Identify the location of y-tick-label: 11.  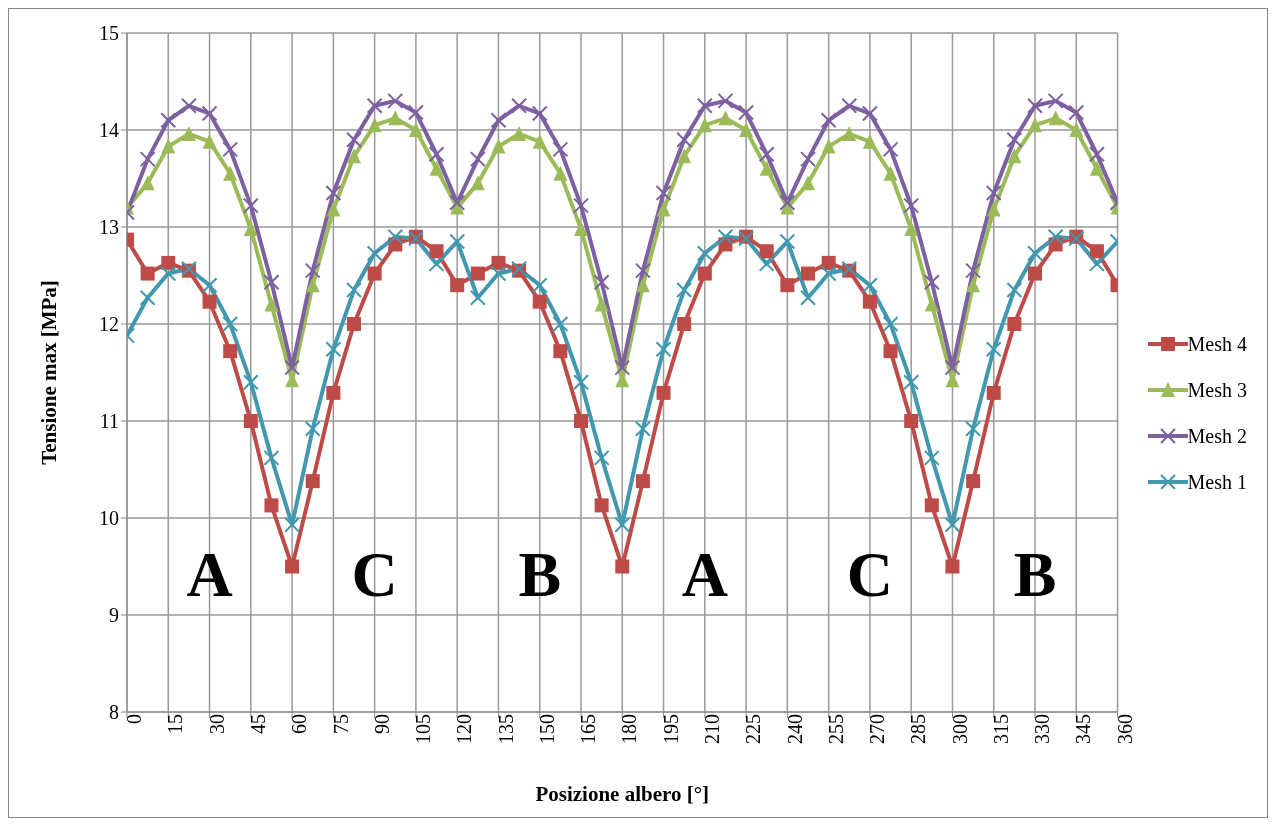
(109, 421).